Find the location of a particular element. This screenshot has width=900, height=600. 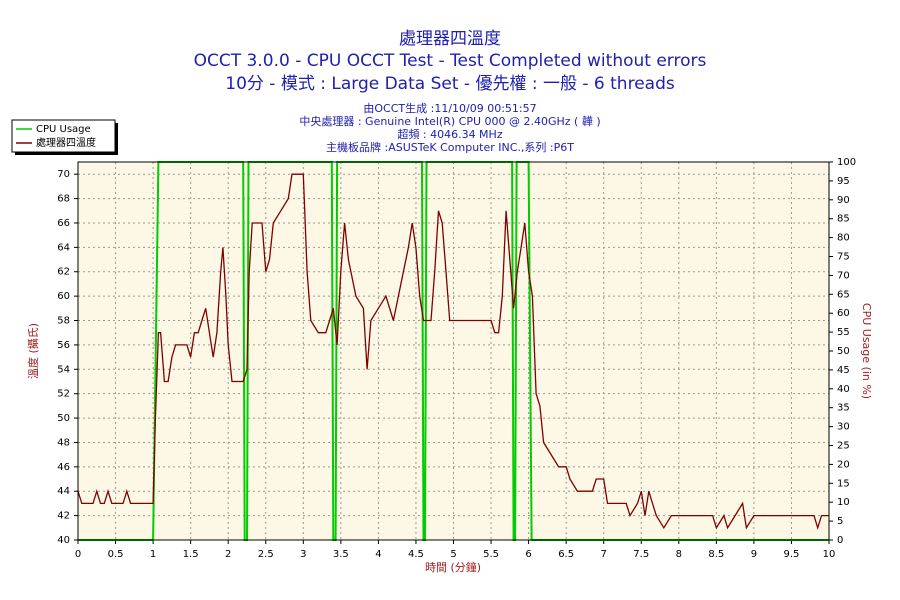

y2-tick-label: 45 is located at coordinates (843, 370).